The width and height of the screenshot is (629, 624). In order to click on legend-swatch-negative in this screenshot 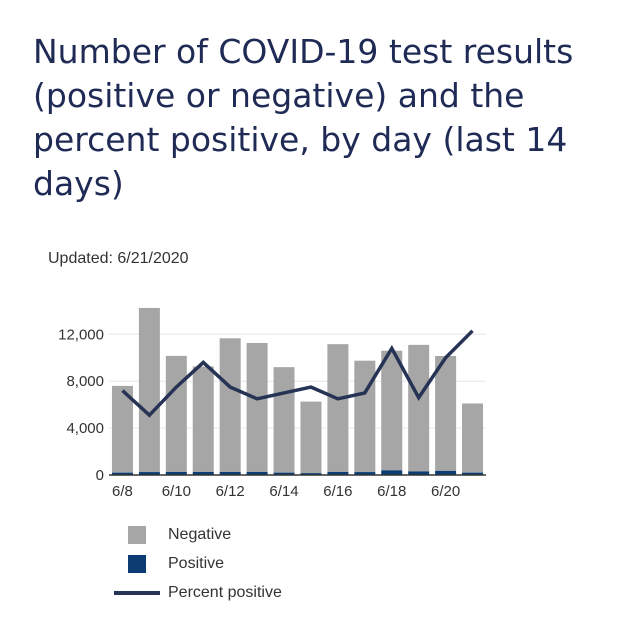, I will do `click(137, 534)`.